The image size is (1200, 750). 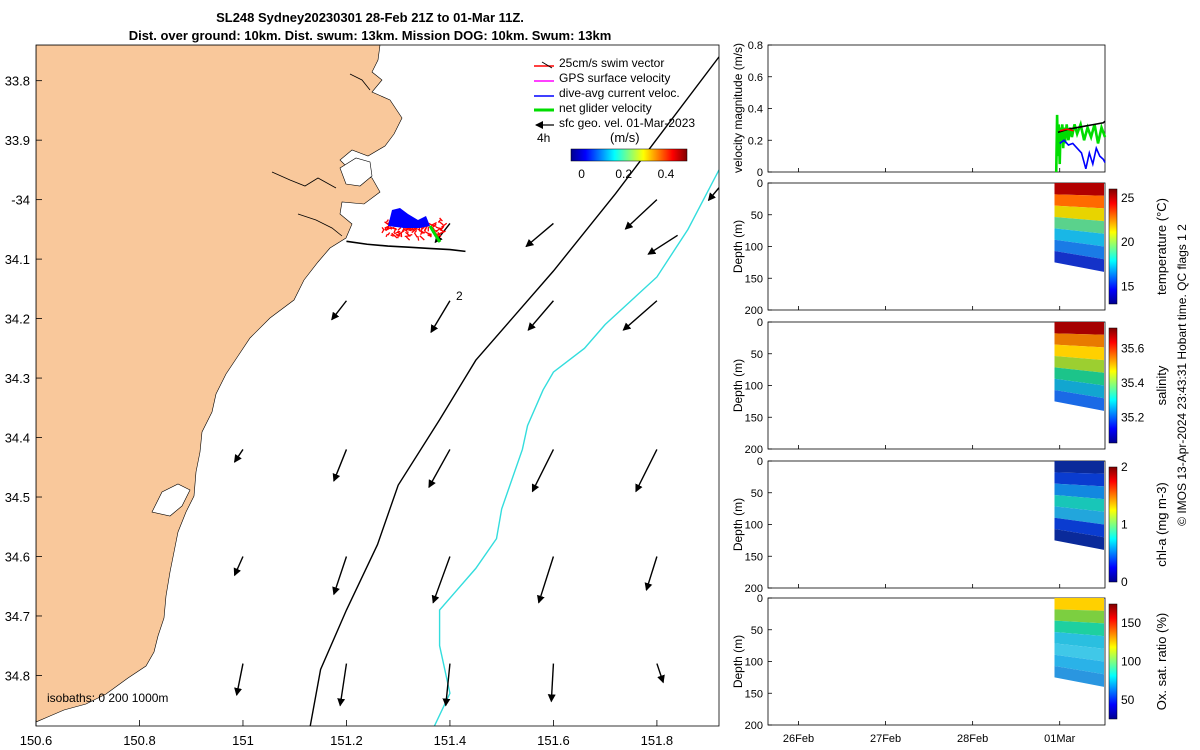 I want to click on speed-colorbar-tick-2: 0.4, so click(x=666, y=174).